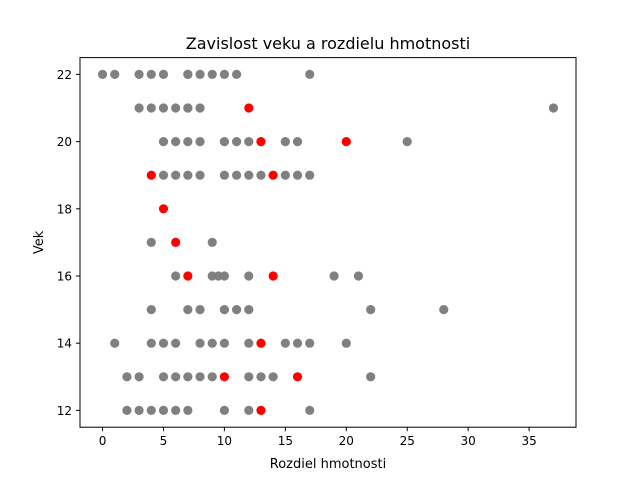  Describe the element at coordinates (328, 464) in the screenshot. I see `x-axis-label: Rozdiel hmotnosti` at that location.